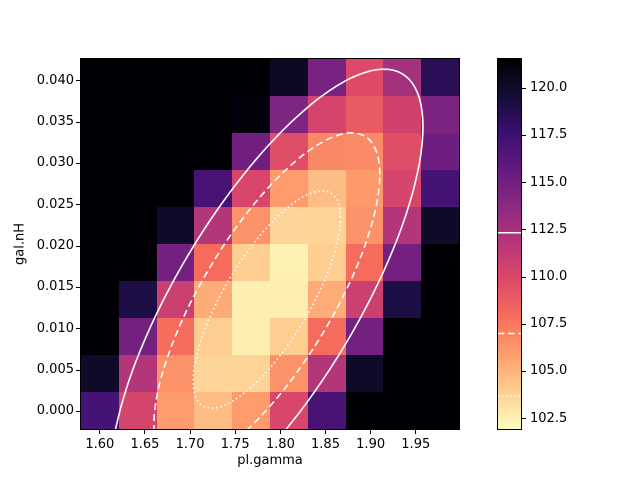  What do you see at coordinates (280, 444) in the screenshot?
I see `x-tick-label: 1.80` at bounding box center [280, 444].